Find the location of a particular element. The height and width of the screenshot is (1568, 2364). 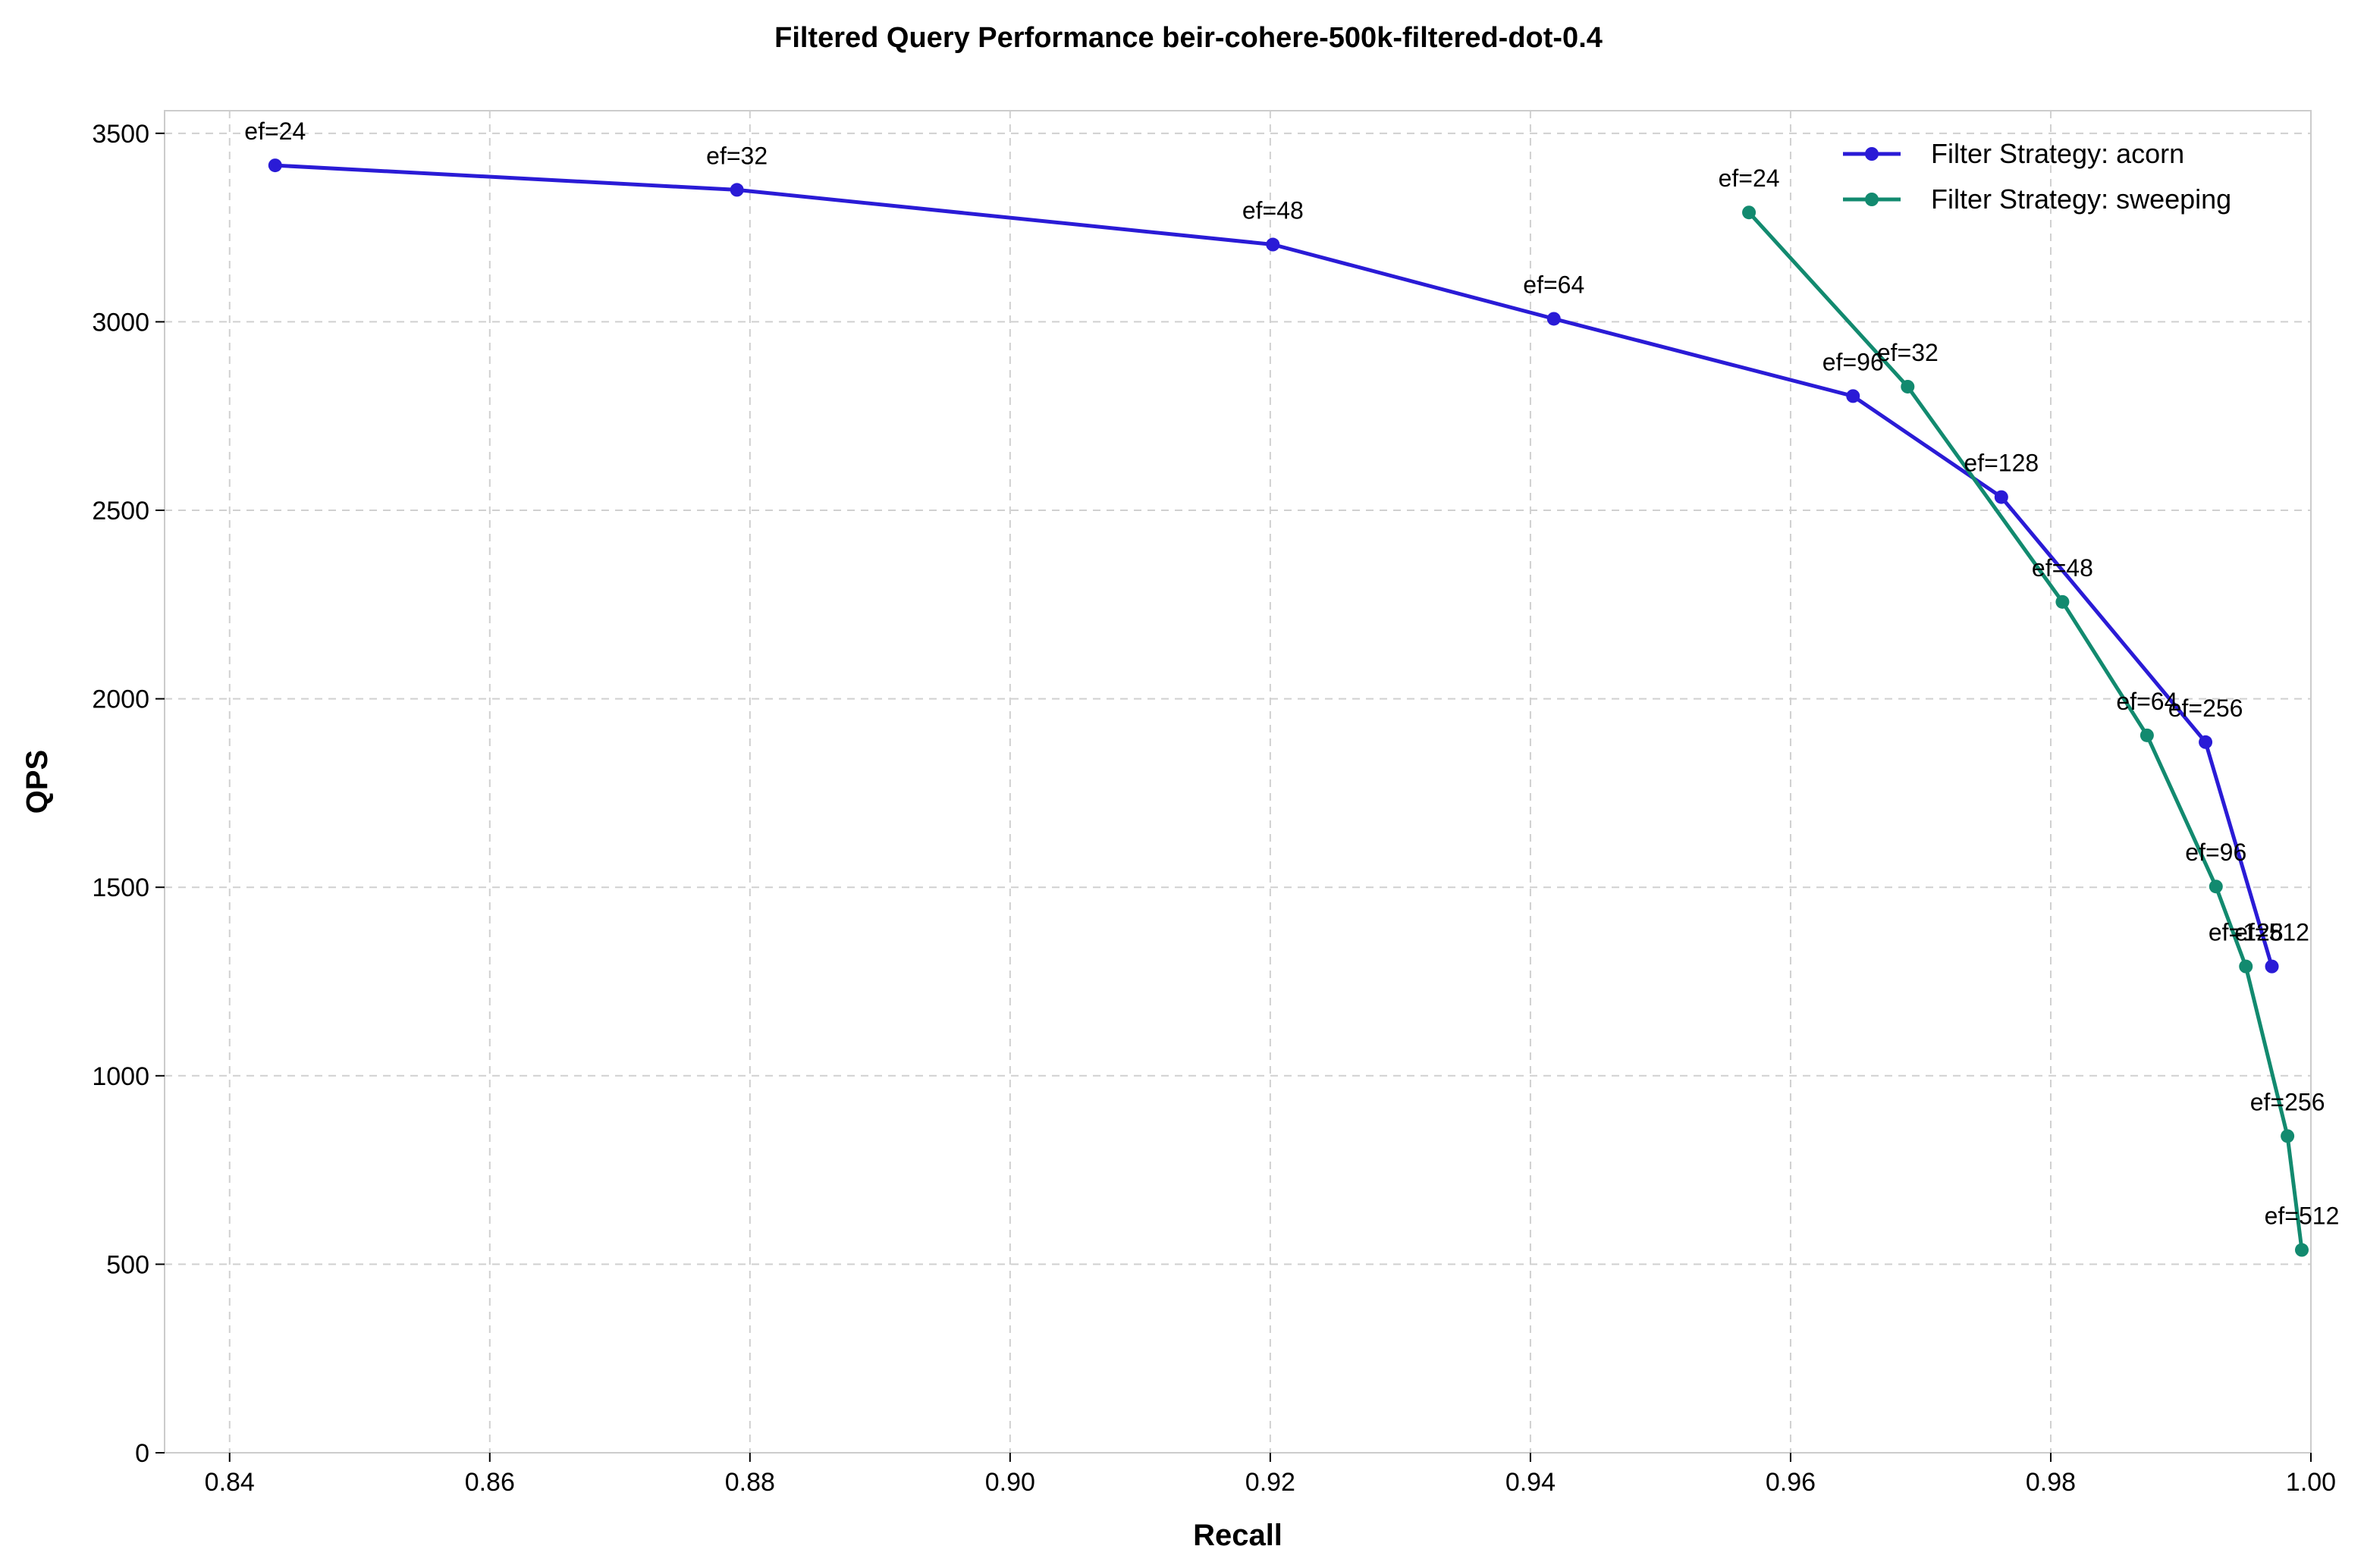

y-axis-label: QPS is located at coordinates (37, 782).